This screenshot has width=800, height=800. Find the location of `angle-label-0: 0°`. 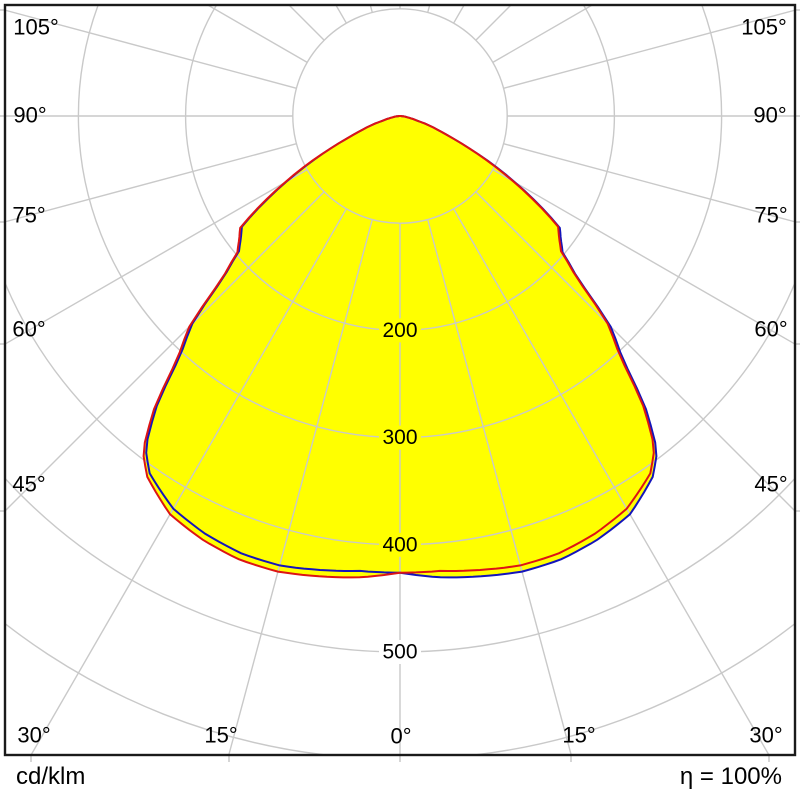

angle-label-0: 0° is located at coordinates (400, 736).